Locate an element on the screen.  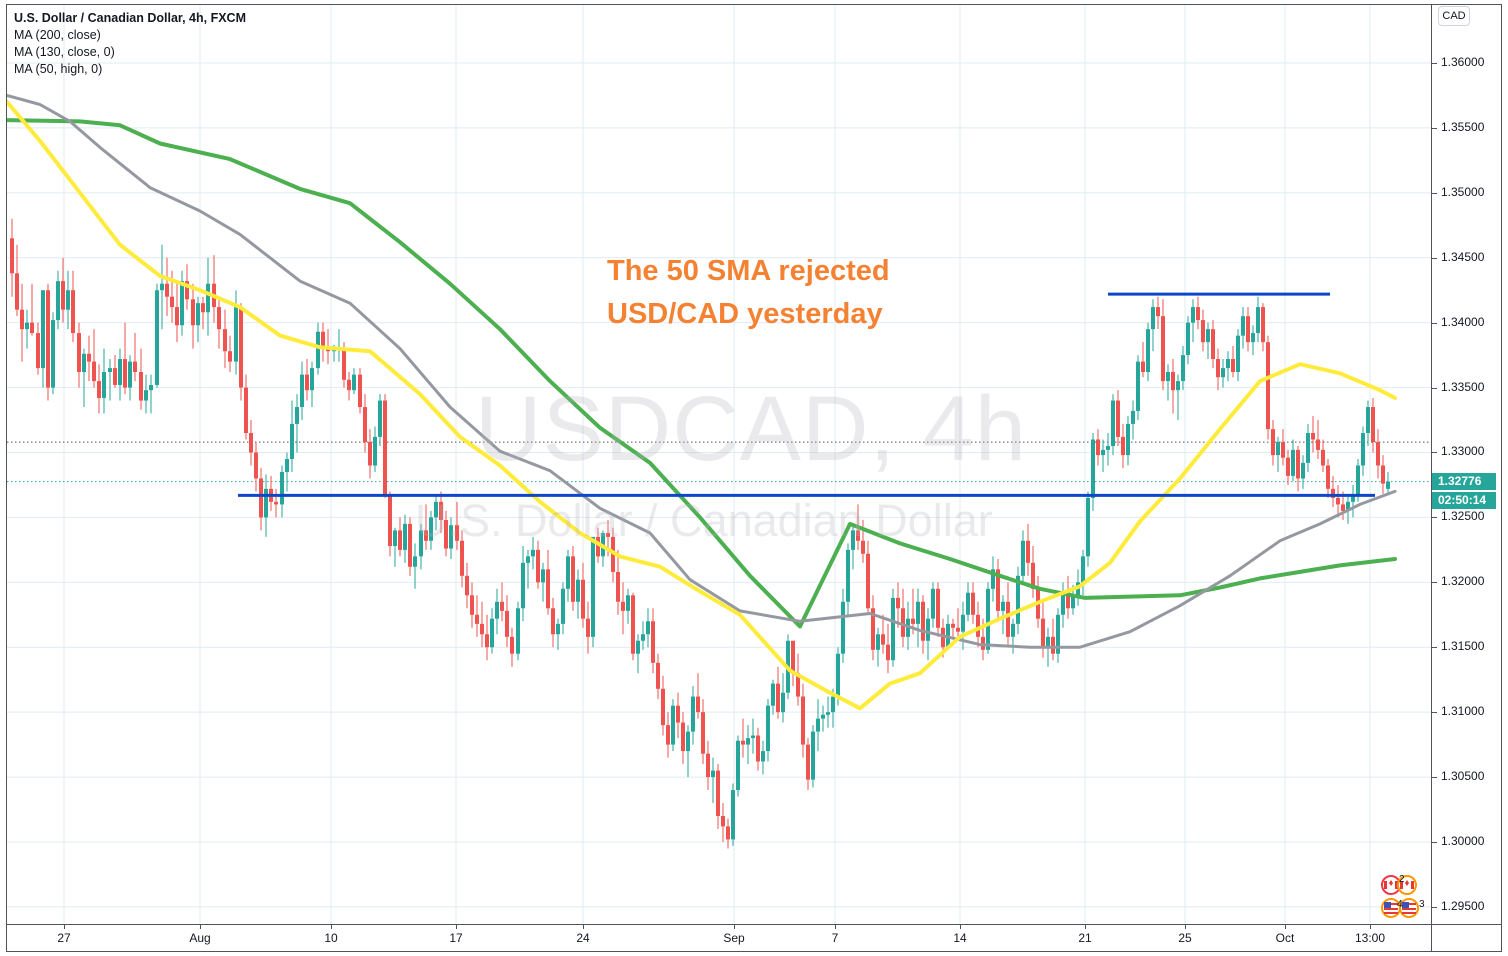
indicator-ma200-label: MA (200, close) is located at coordinates (57, 35).